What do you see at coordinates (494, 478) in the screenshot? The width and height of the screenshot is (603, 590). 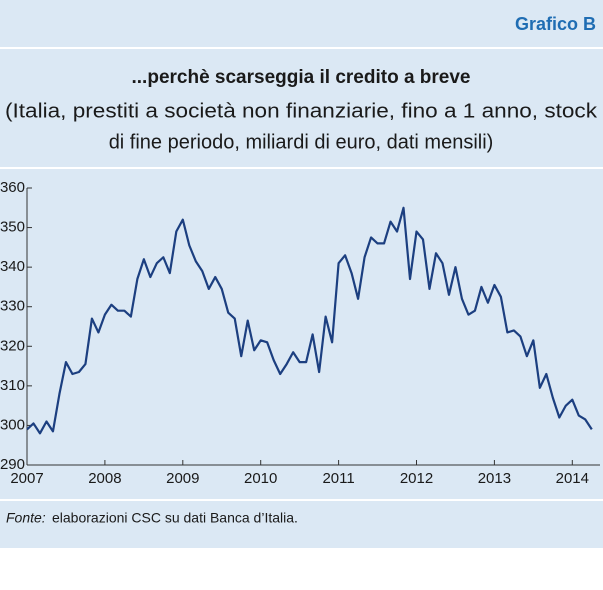 I see `x-tick-label: 2013` at bounding box center [494, 478].